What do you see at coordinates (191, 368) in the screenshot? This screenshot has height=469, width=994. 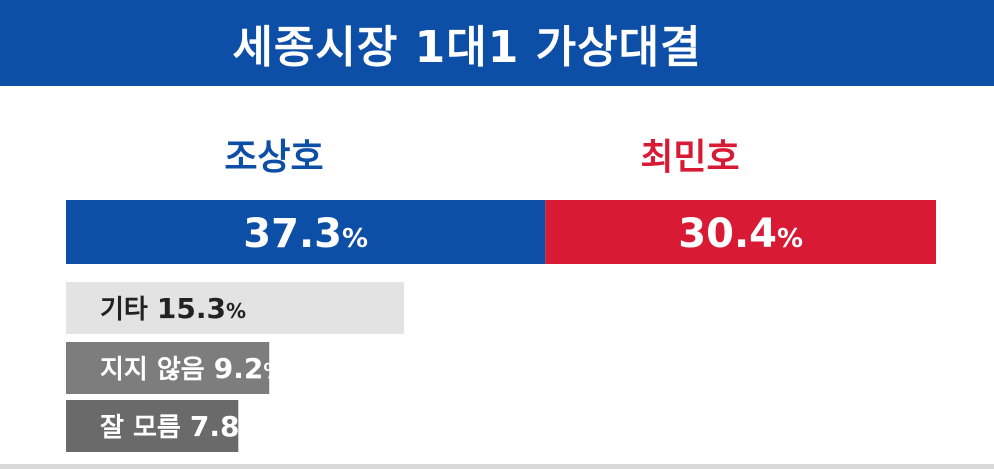 I see `other-label-2: 지지 않음 9.2%` at bounding box center [191, 368].